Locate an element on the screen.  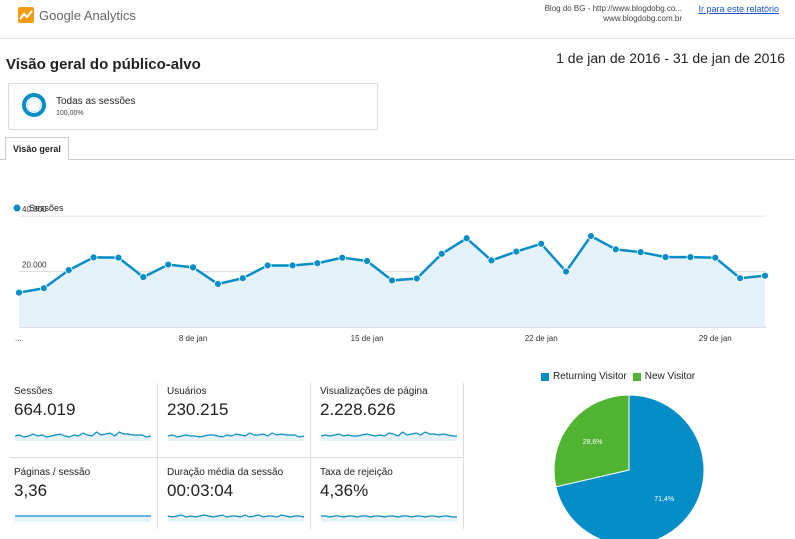
legend-returning-visitor: Returning Visitor is located at coordinates (590, 376).